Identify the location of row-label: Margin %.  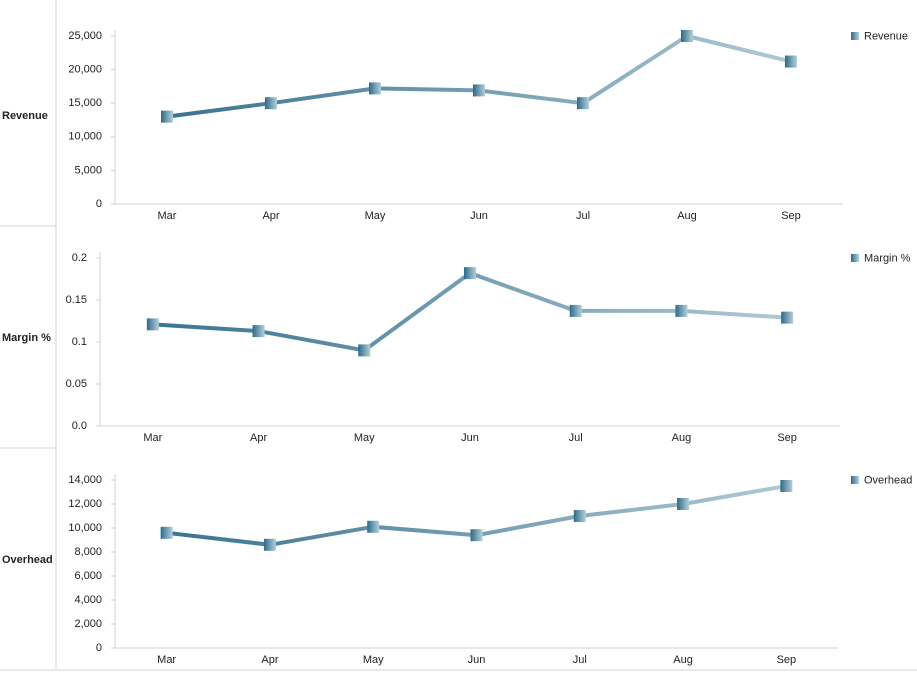
(26, 338).